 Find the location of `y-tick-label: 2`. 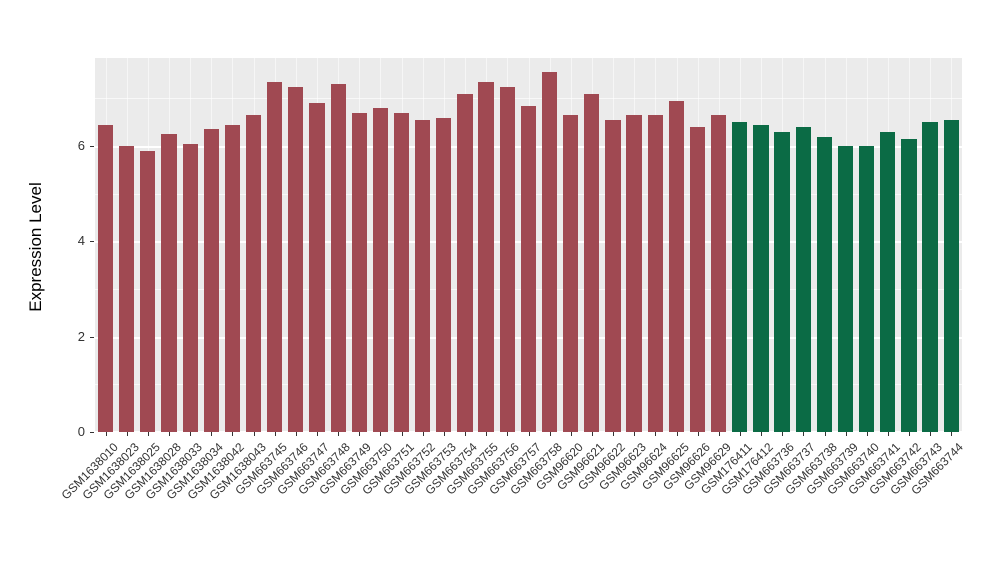

y-tick-label: 2 is located at coordinates (81, 336).